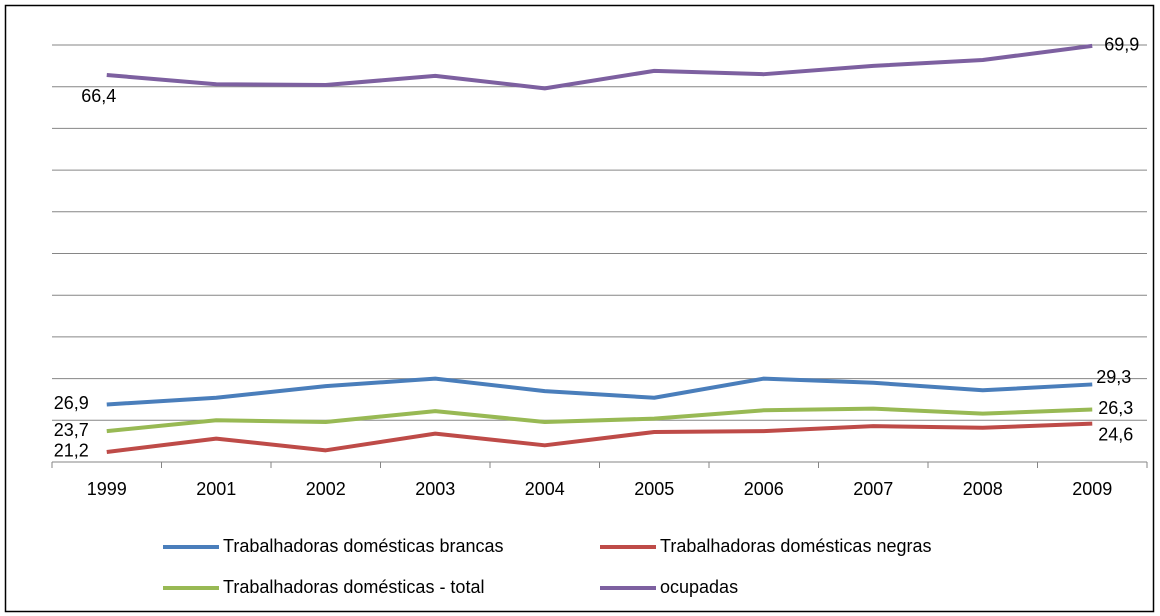 The image size is (1160, 616). What do you see at coordinates (98, 96) in the screenshot?
I see `data-label: 66,4` at bounding box center [98, 96].